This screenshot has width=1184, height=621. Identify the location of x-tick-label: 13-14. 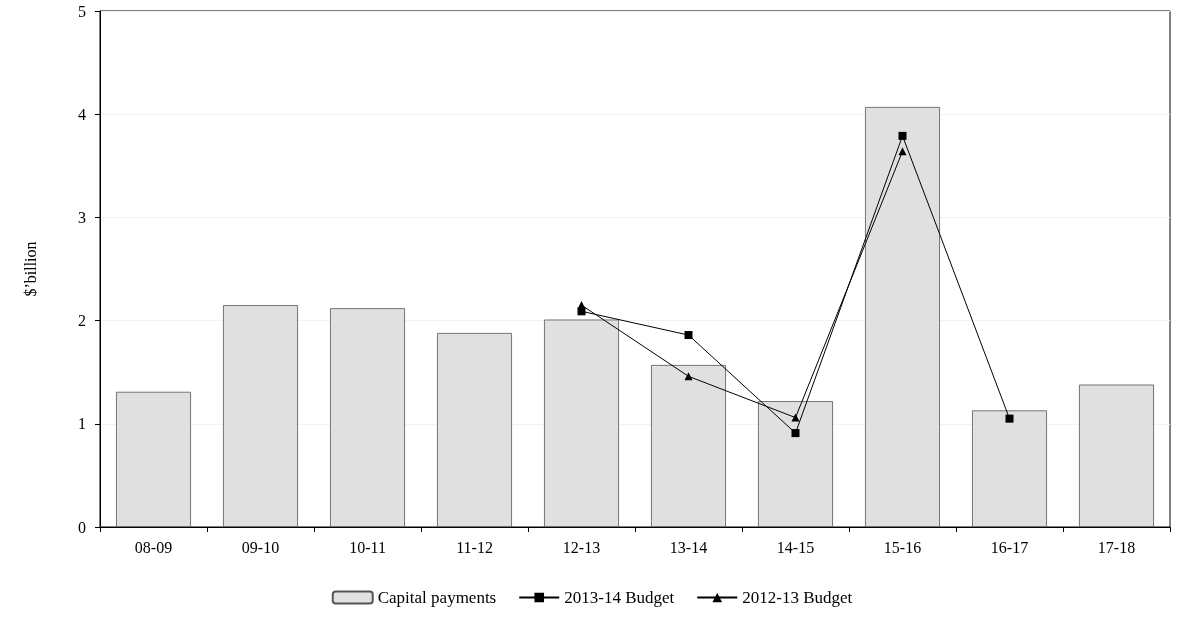
(688, 547).